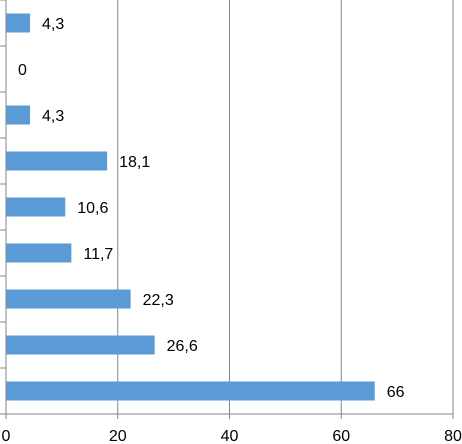  I want to click on data-label-5: 10,6, so click(92, 208).